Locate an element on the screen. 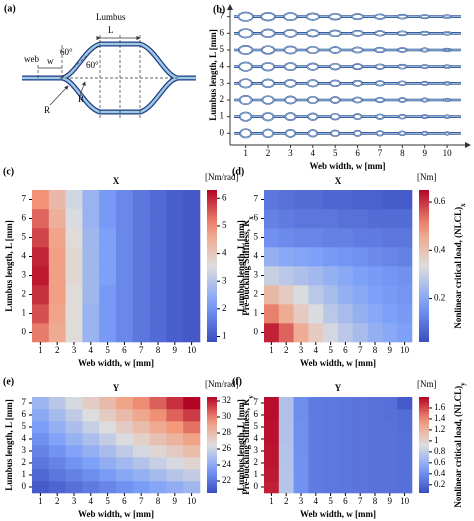 The image size is (474, 521). label: R is located at coordinates (81, 99).